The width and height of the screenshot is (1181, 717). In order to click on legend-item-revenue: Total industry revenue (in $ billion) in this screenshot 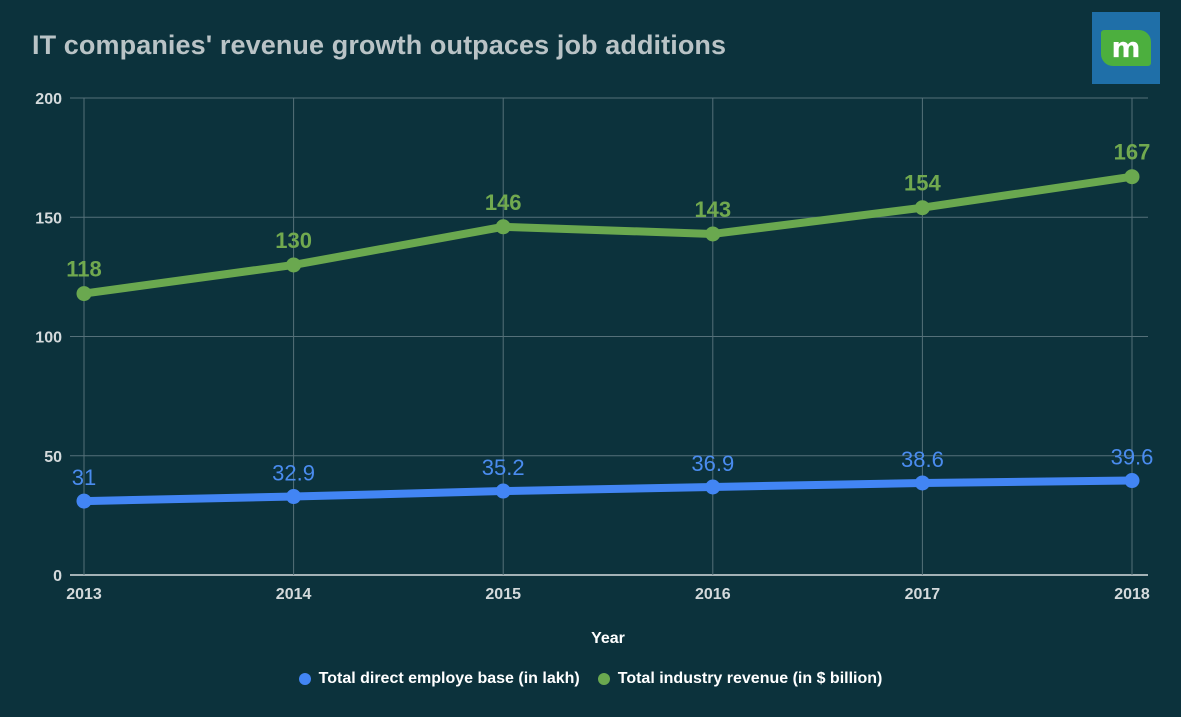, I will do `click(740, 679)`.